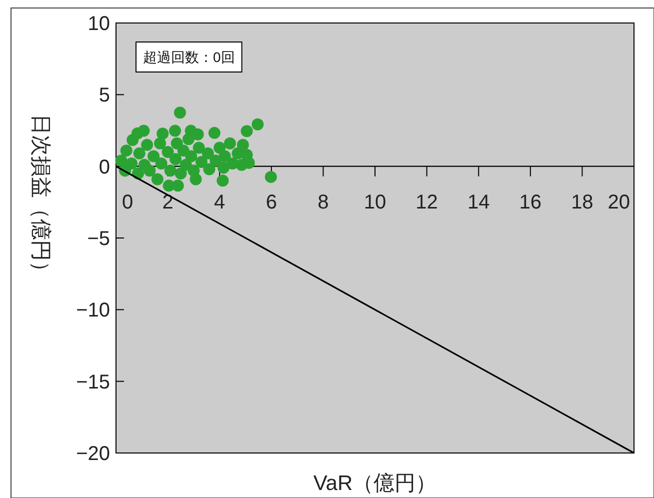 This screenshot has height=498, width=654. I want to click on y-tick-label: 5, so click(104, 95).